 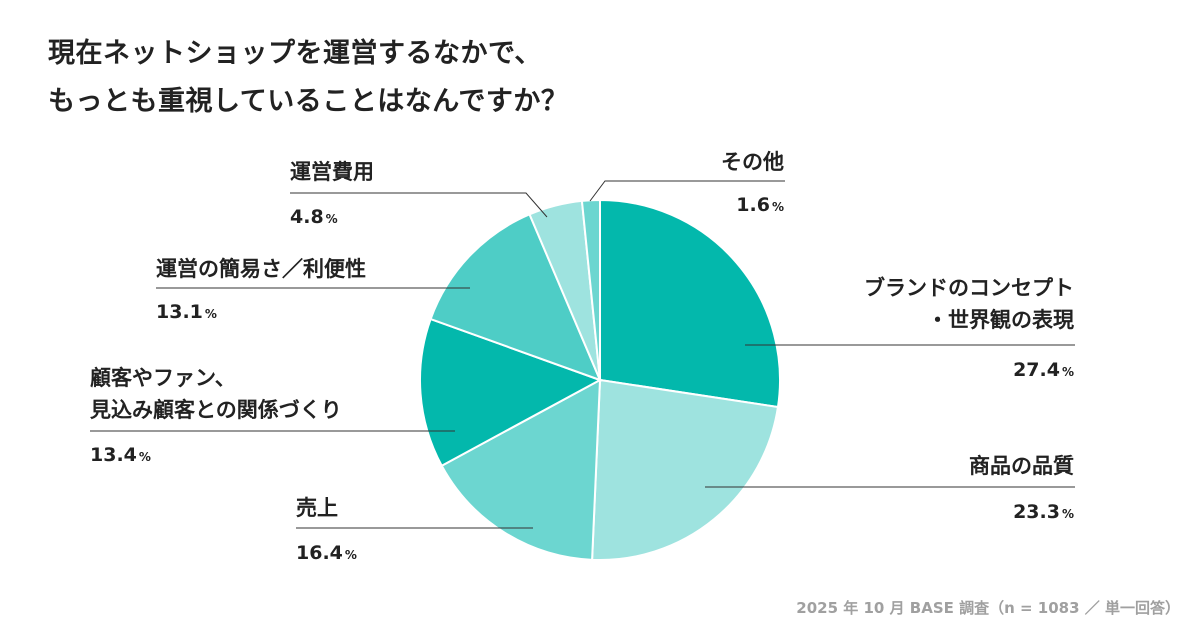 I want to click on label-sales: 売上, so click(x=317, y=508).